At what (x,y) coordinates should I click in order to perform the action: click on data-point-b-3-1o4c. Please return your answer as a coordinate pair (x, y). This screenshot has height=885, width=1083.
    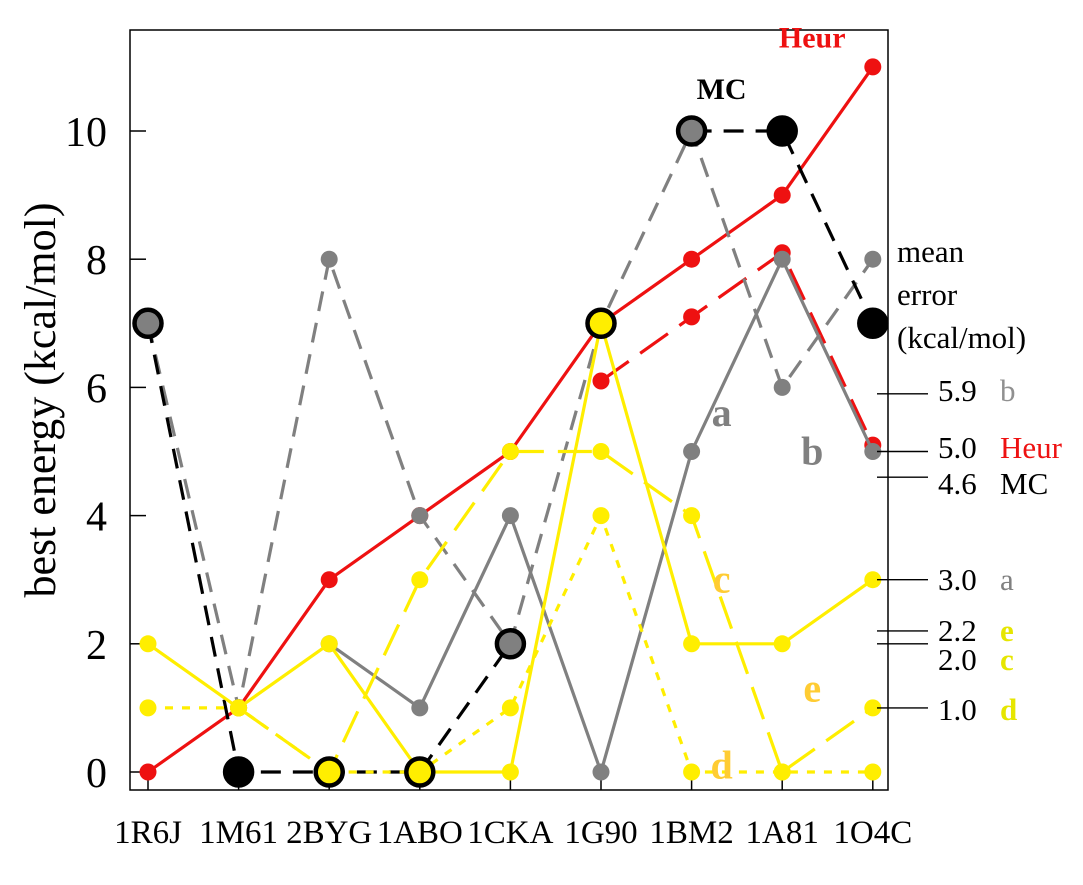
    Looking at the image, I should click on (873, 259).